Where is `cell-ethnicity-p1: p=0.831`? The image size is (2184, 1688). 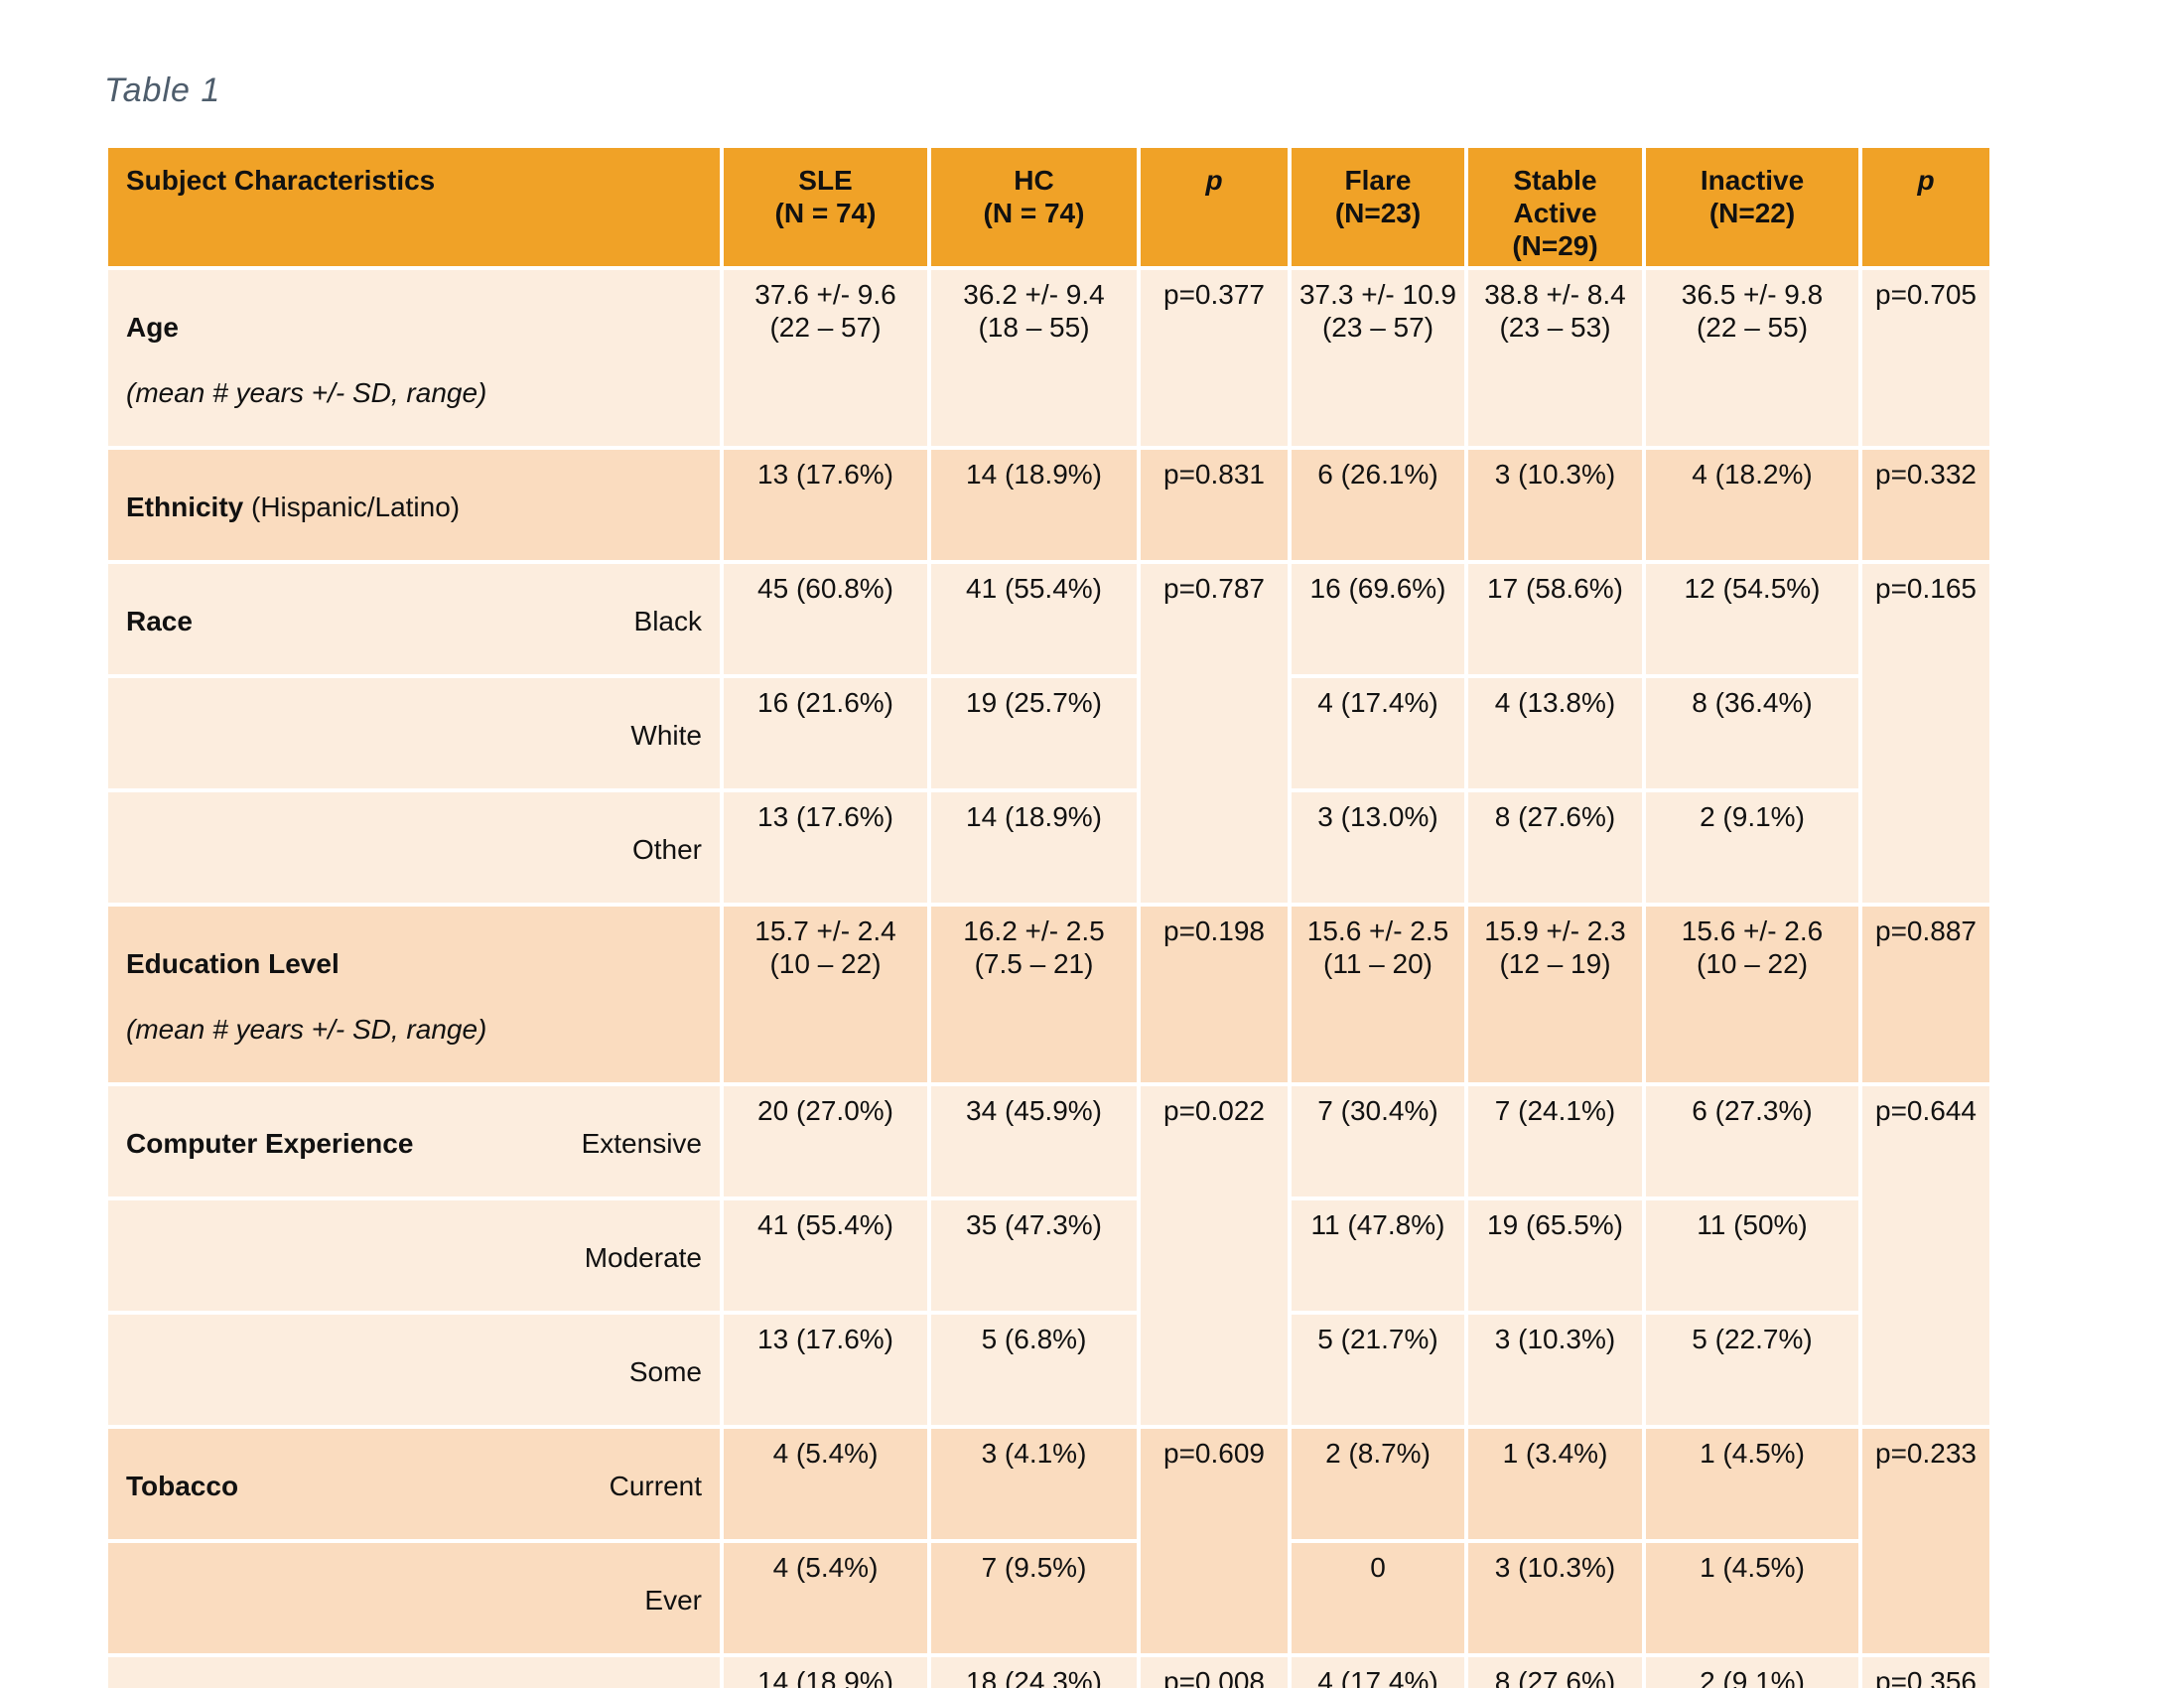
cell-ethnicity-p1: p=0.831 is located at coordinates (1214, 505).